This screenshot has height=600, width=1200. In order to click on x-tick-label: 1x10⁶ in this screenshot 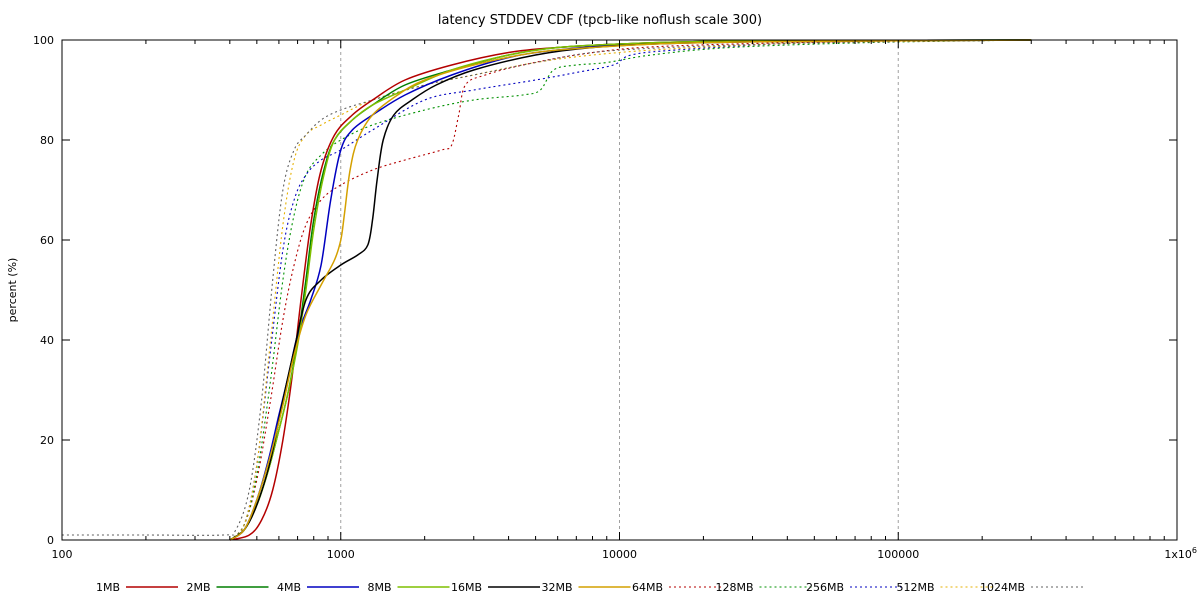, I will do `click(1180, 553)`.